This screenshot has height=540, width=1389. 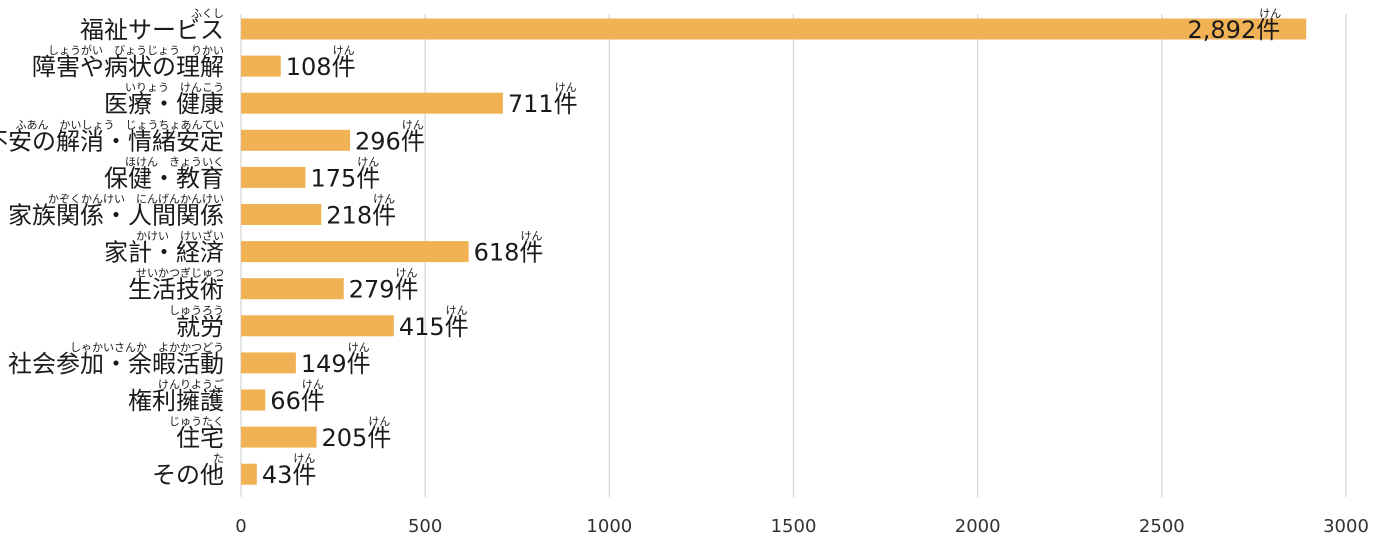 I want to click on value-label: 108件, so click(x=321, y=67).